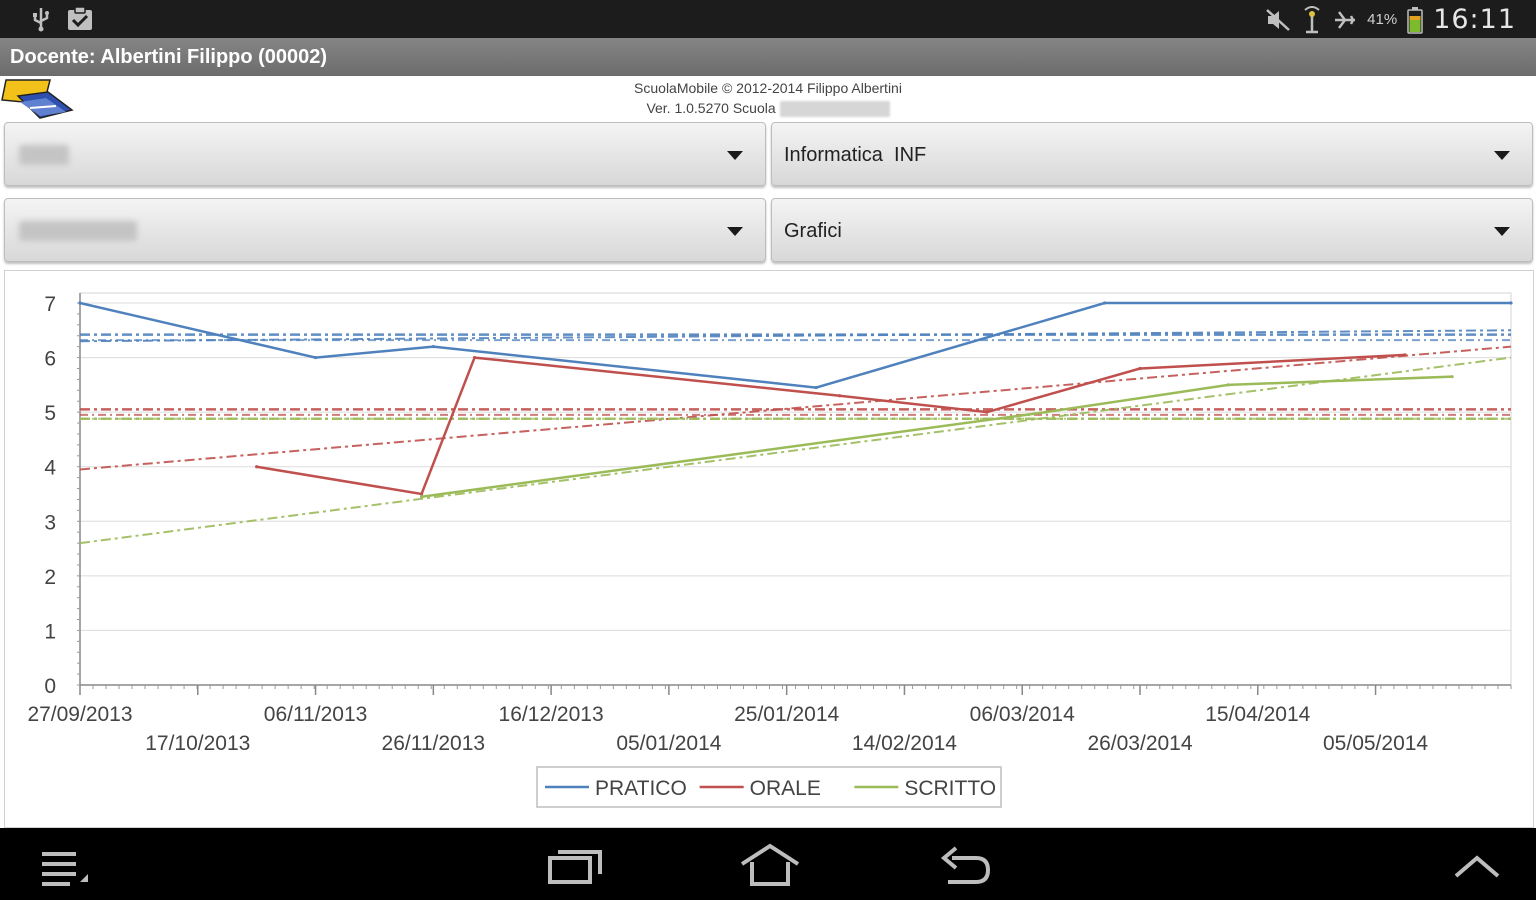 The width and height of the screenshot is (1536, 900). I want to click on clock: 16:11, so click(1474, 19).